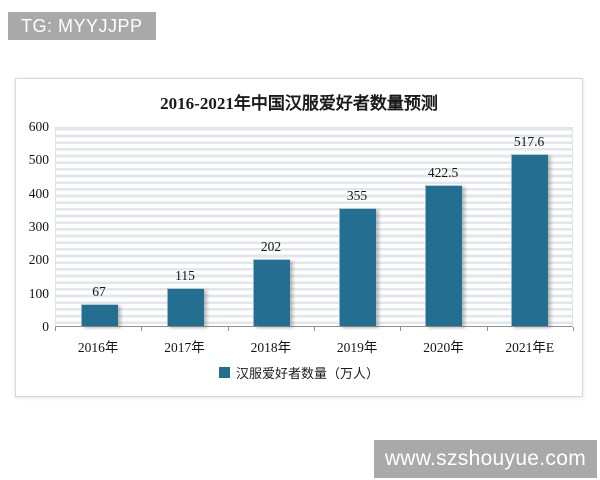 This screenshot has height=480, width=600. I want to click on bar-value-label: 517.6, so click(529, 141).